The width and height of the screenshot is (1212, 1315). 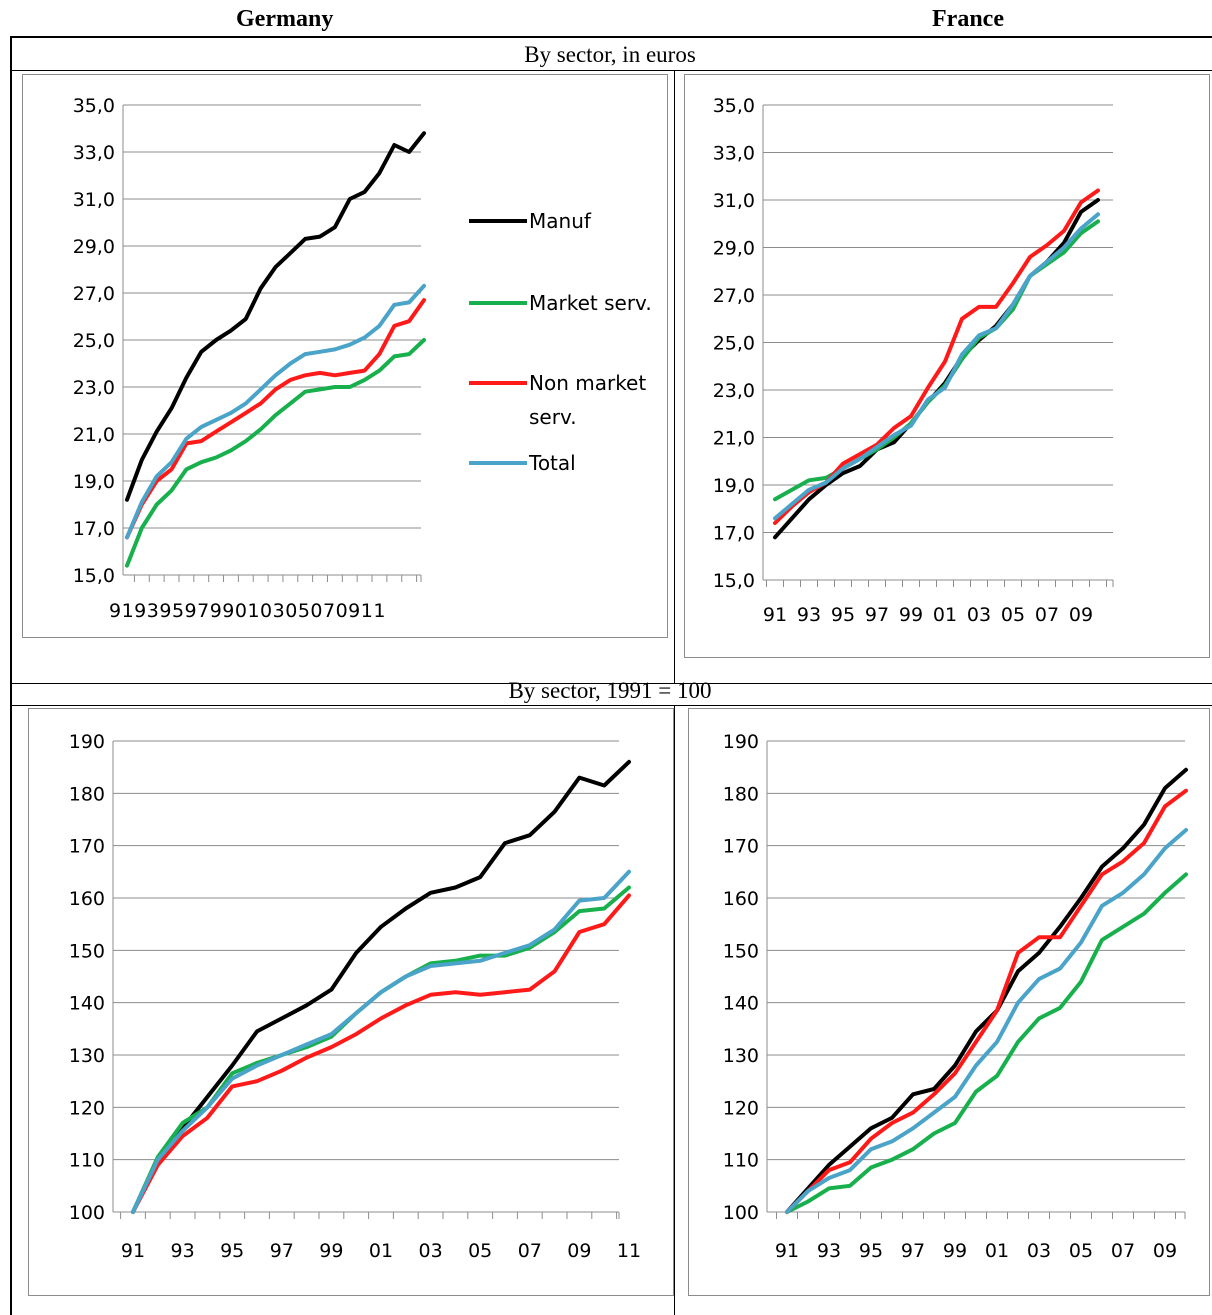 I want to click on table-border-top, so click(x=611, y=37).